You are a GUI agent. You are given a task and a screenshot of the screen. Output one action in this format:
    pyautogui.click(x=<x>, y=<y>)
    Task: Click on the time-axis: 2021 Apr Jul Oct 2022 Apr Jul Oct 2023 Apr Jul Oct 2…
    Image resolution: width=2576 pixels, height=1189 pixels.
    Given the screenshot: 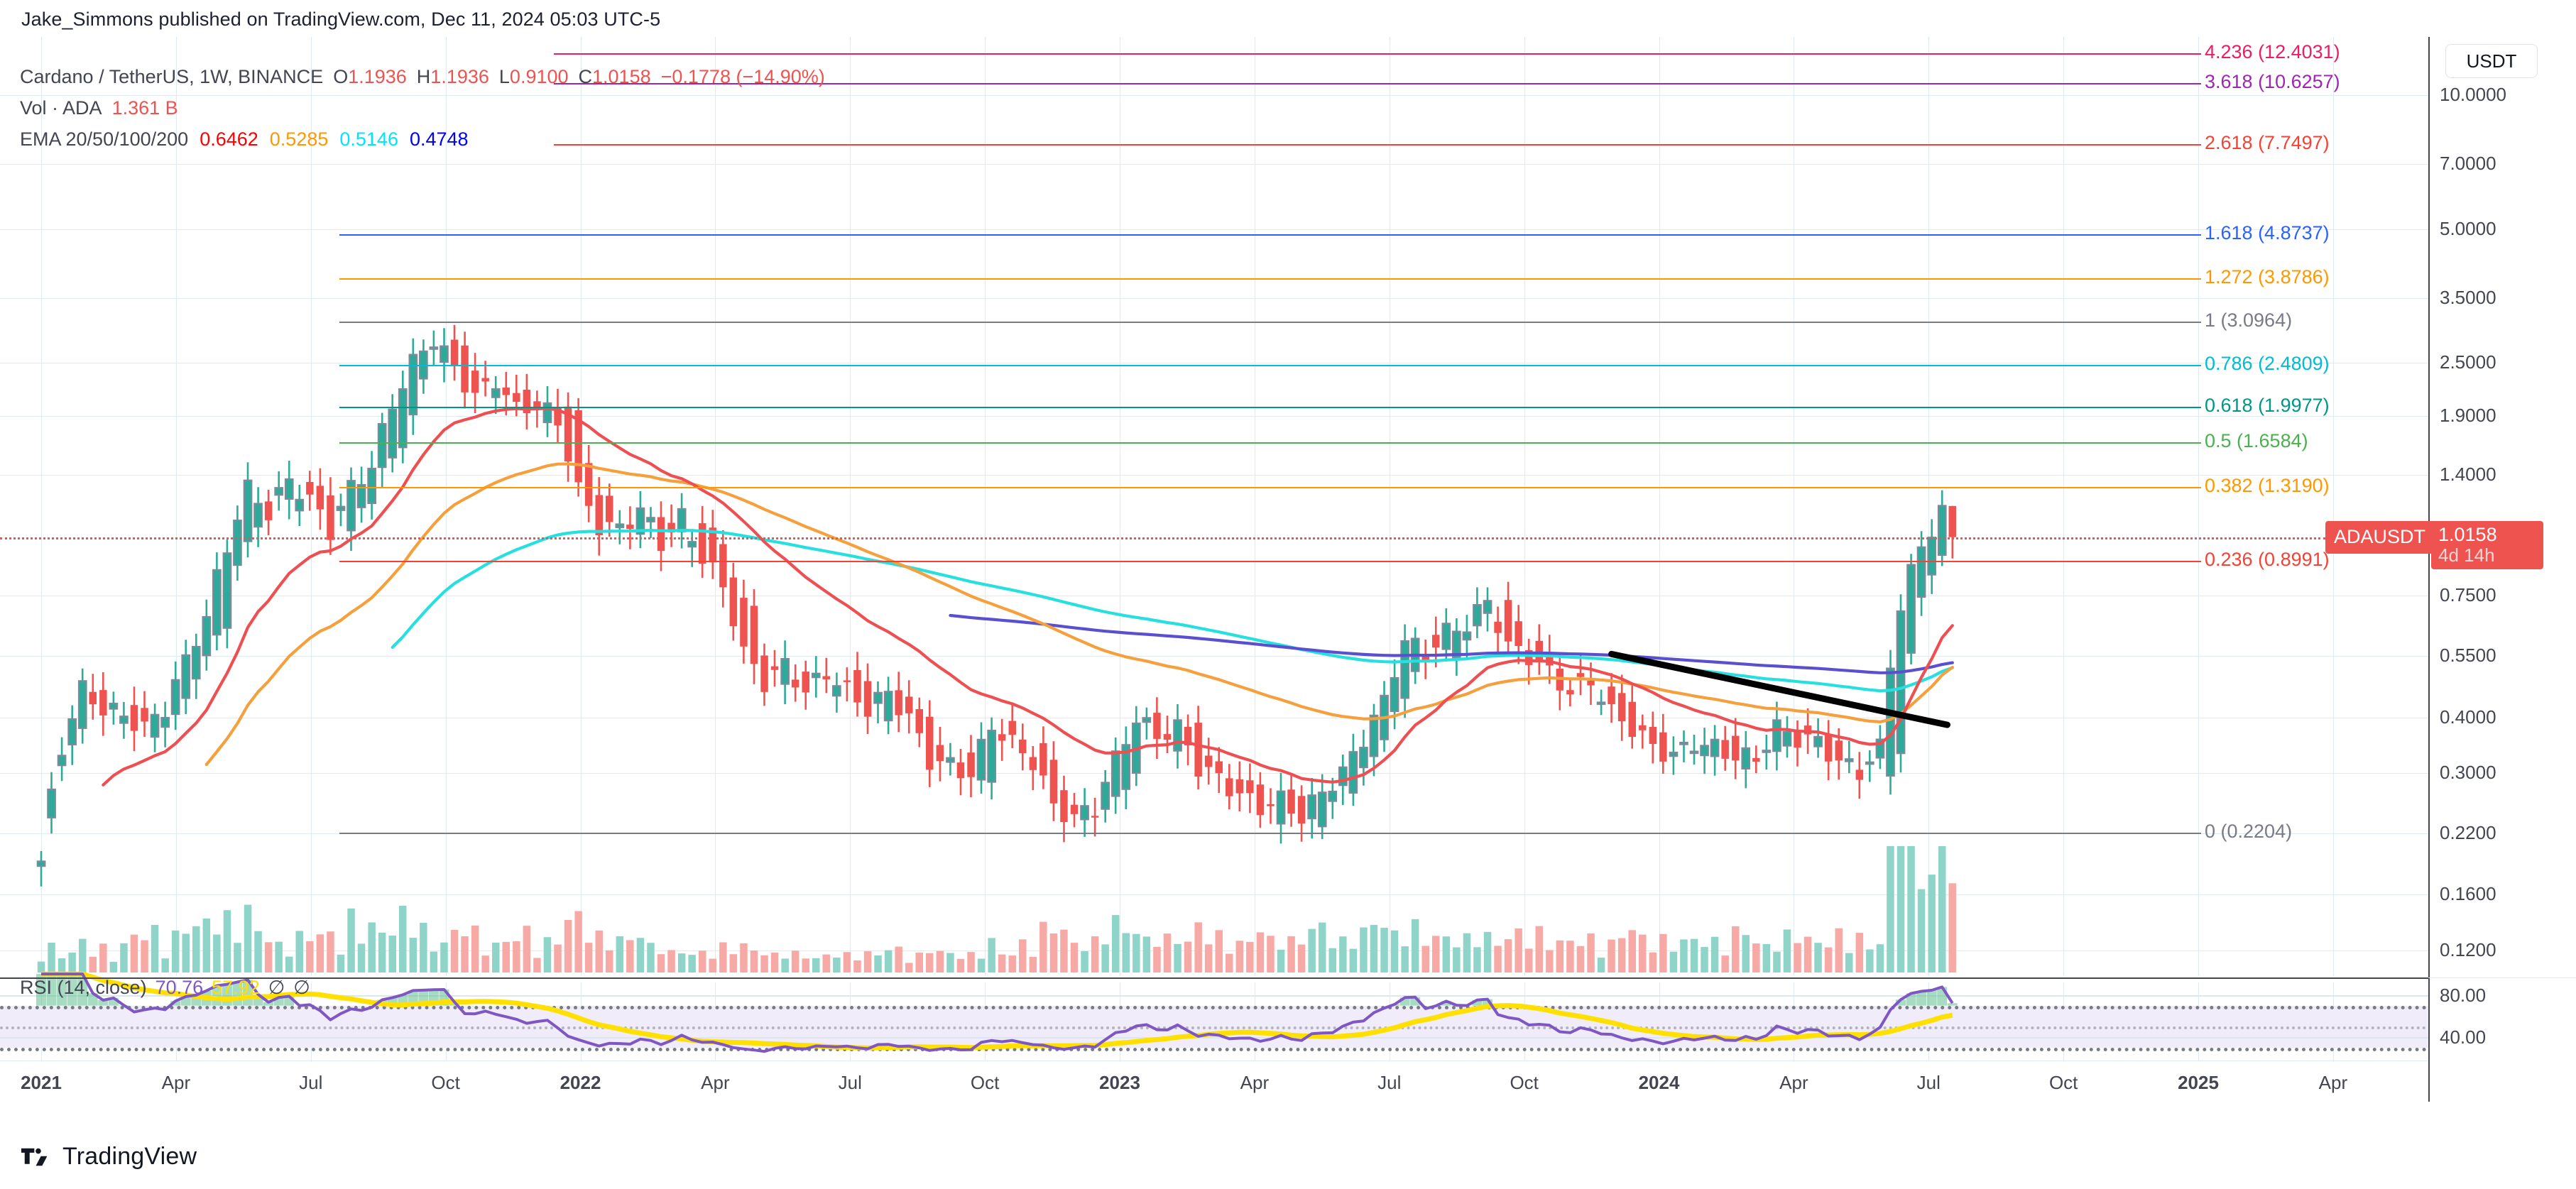 What is the action you would take?
    pyautogui.click(x=1214, y=1084)
    